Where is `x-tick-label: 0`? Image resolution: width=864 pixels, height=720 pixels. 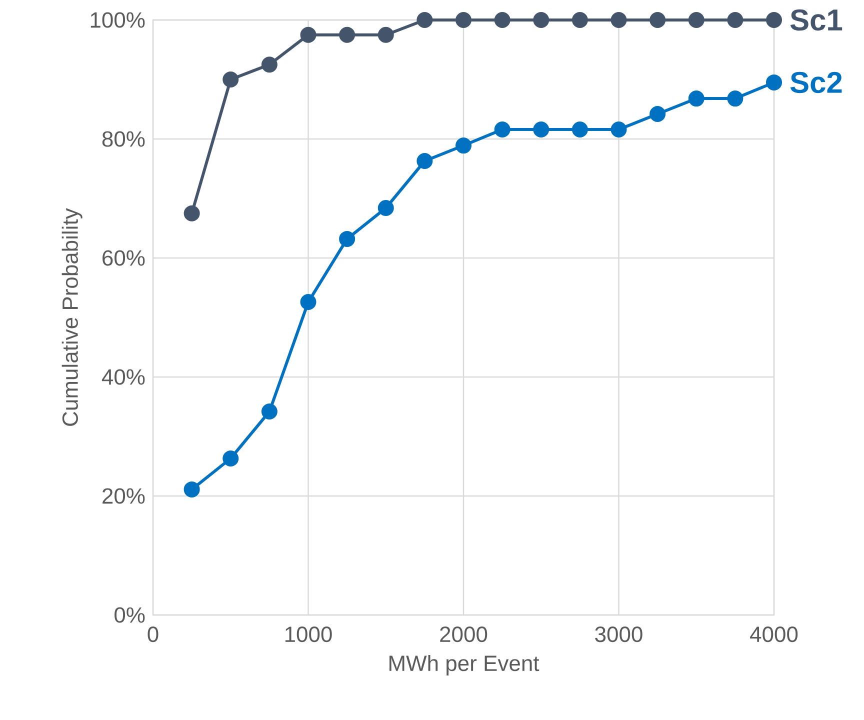 x-tick-label: 0 is located at coordinates (153, 634).